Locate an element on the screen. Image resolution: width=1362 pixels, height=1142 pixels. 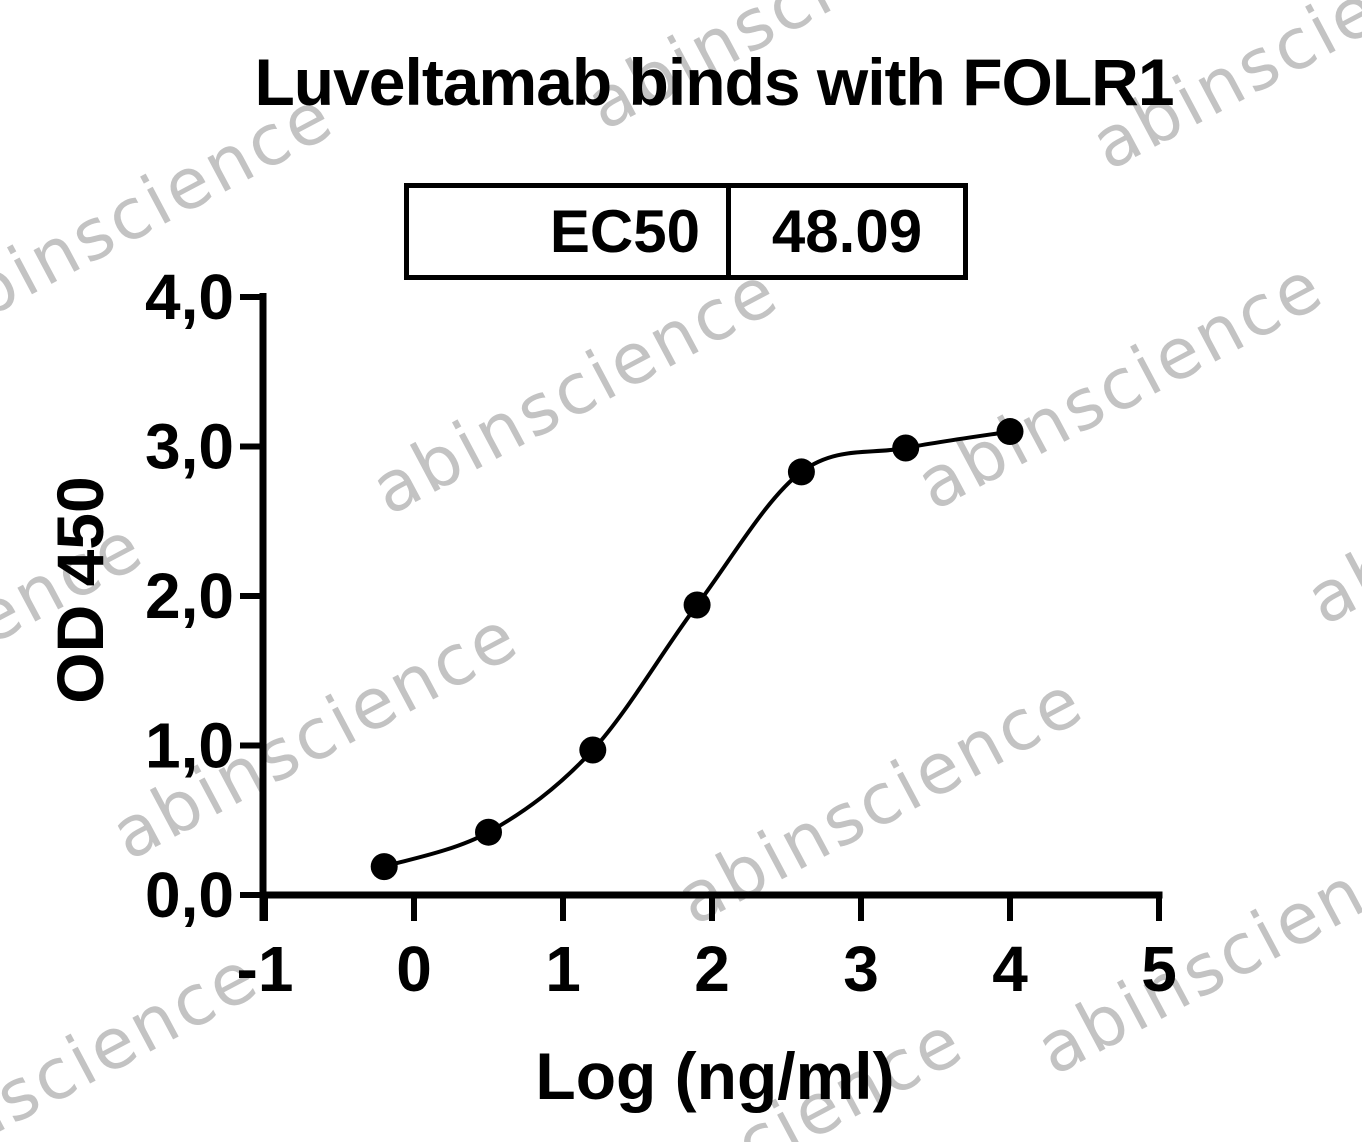
x-tick-label: 3 is located at coordinates (861, 969).